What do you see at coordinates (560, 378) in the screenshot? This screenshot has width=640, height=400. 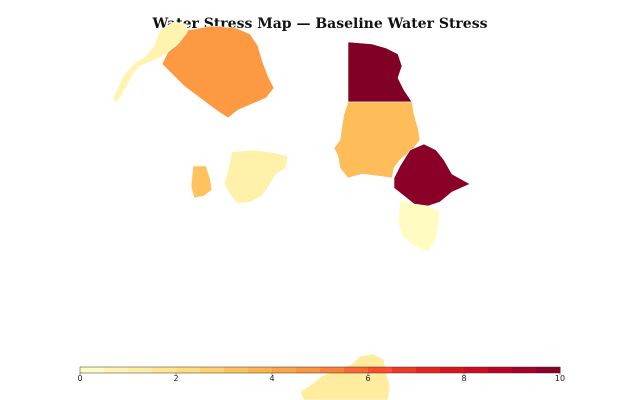 I see `colorbar-tick-label: 10` at bounding box center [560, 378].